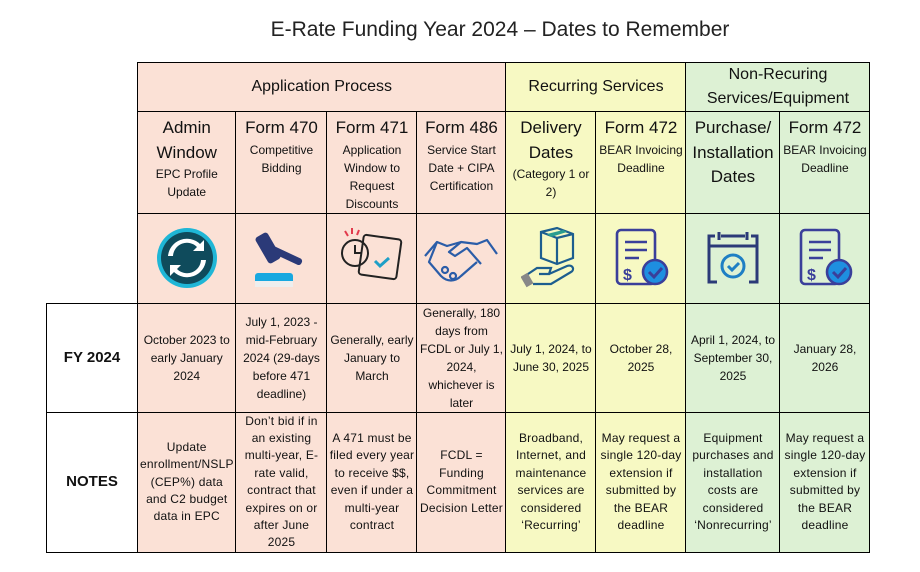  What do you see at coordinates (733, 357) in the screenshot?
I see `date-cell: April 1, 2024, to September 30, 2025` at bounding box center [733, 357].